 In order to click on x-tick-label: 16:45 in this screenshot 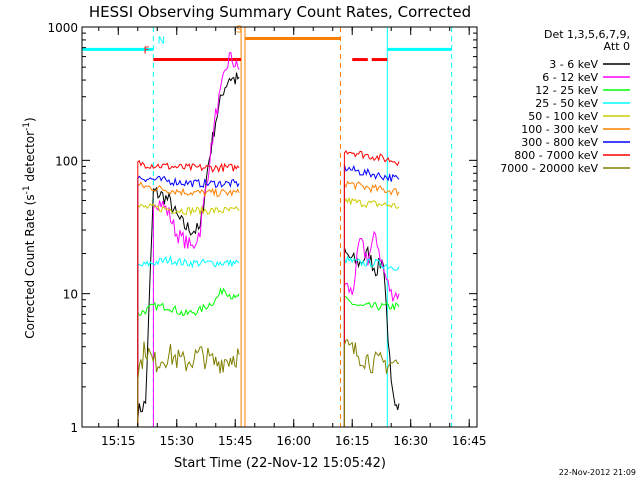, I will do `click(469, 441)`.